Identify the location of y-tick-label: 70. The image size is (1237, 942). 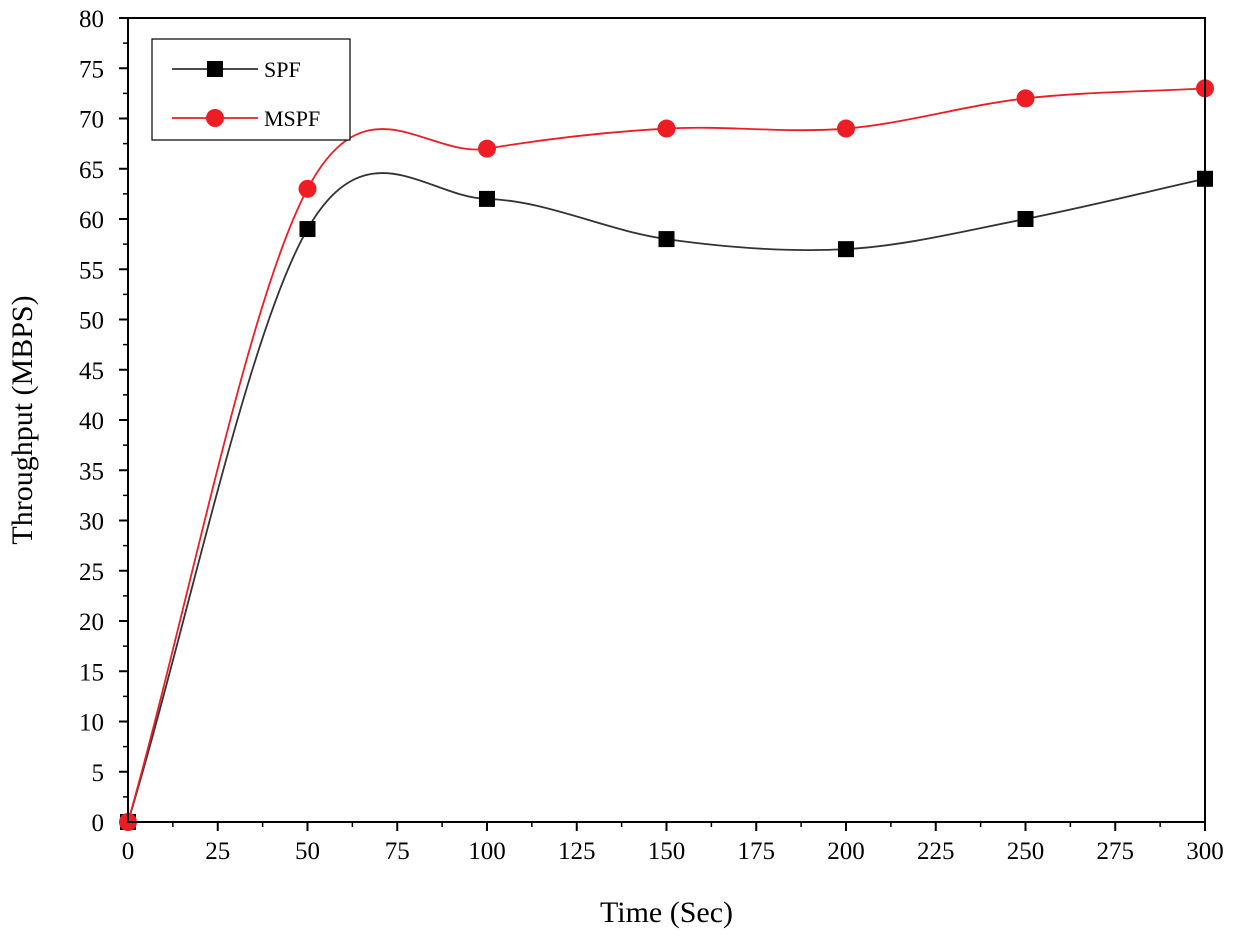
(91, 120).